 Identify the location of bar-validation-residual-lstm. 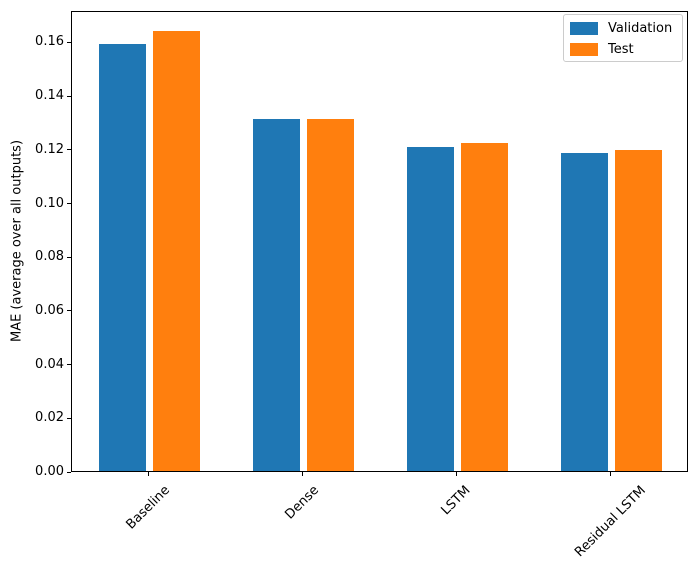
(585, 311).